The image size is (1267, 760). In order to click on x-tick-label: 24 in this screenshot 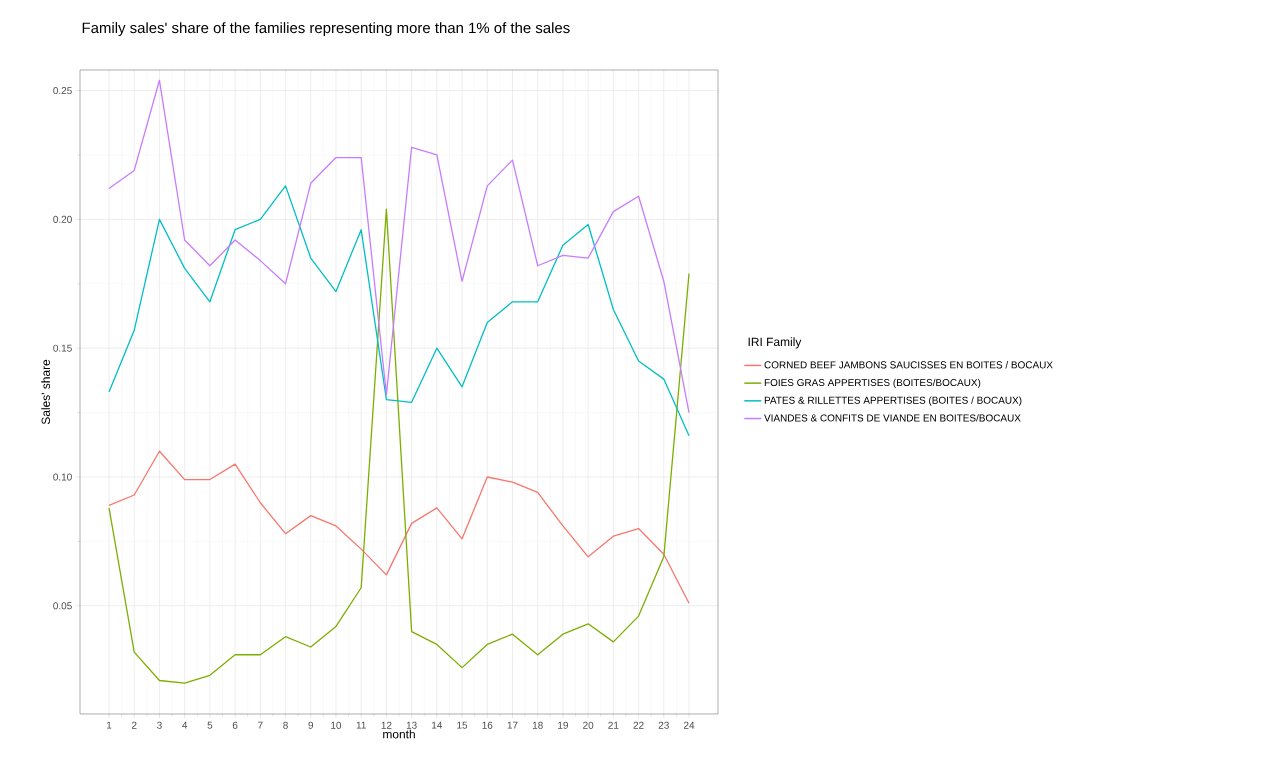, I will do `click(689, 725)`.